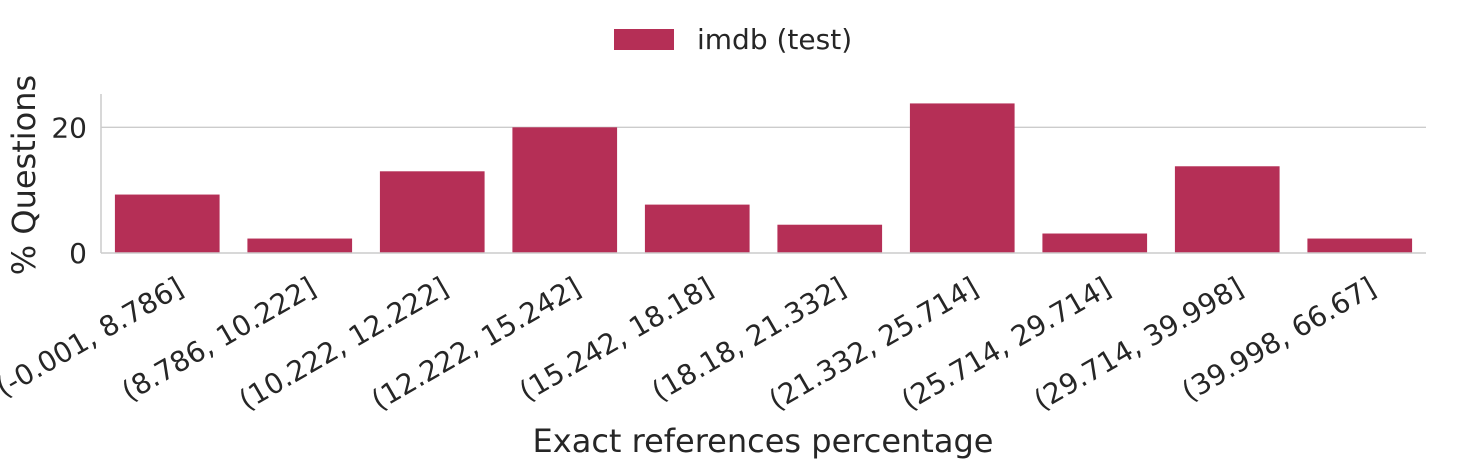 The width and height of the screenshot is (1480, 473). What do you see at coordinates (78, 253) in the screenshot?
I see `y-tick-label-0: 0` at bounding box center [78, 253].